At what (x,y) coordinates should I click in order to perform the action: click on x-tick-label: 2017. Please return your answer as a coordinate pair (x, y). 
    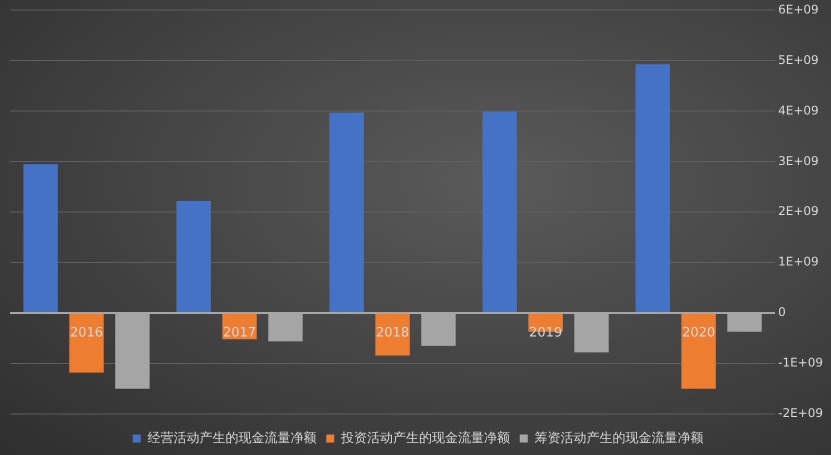
    Looking at the image, I should click on (239, 332).